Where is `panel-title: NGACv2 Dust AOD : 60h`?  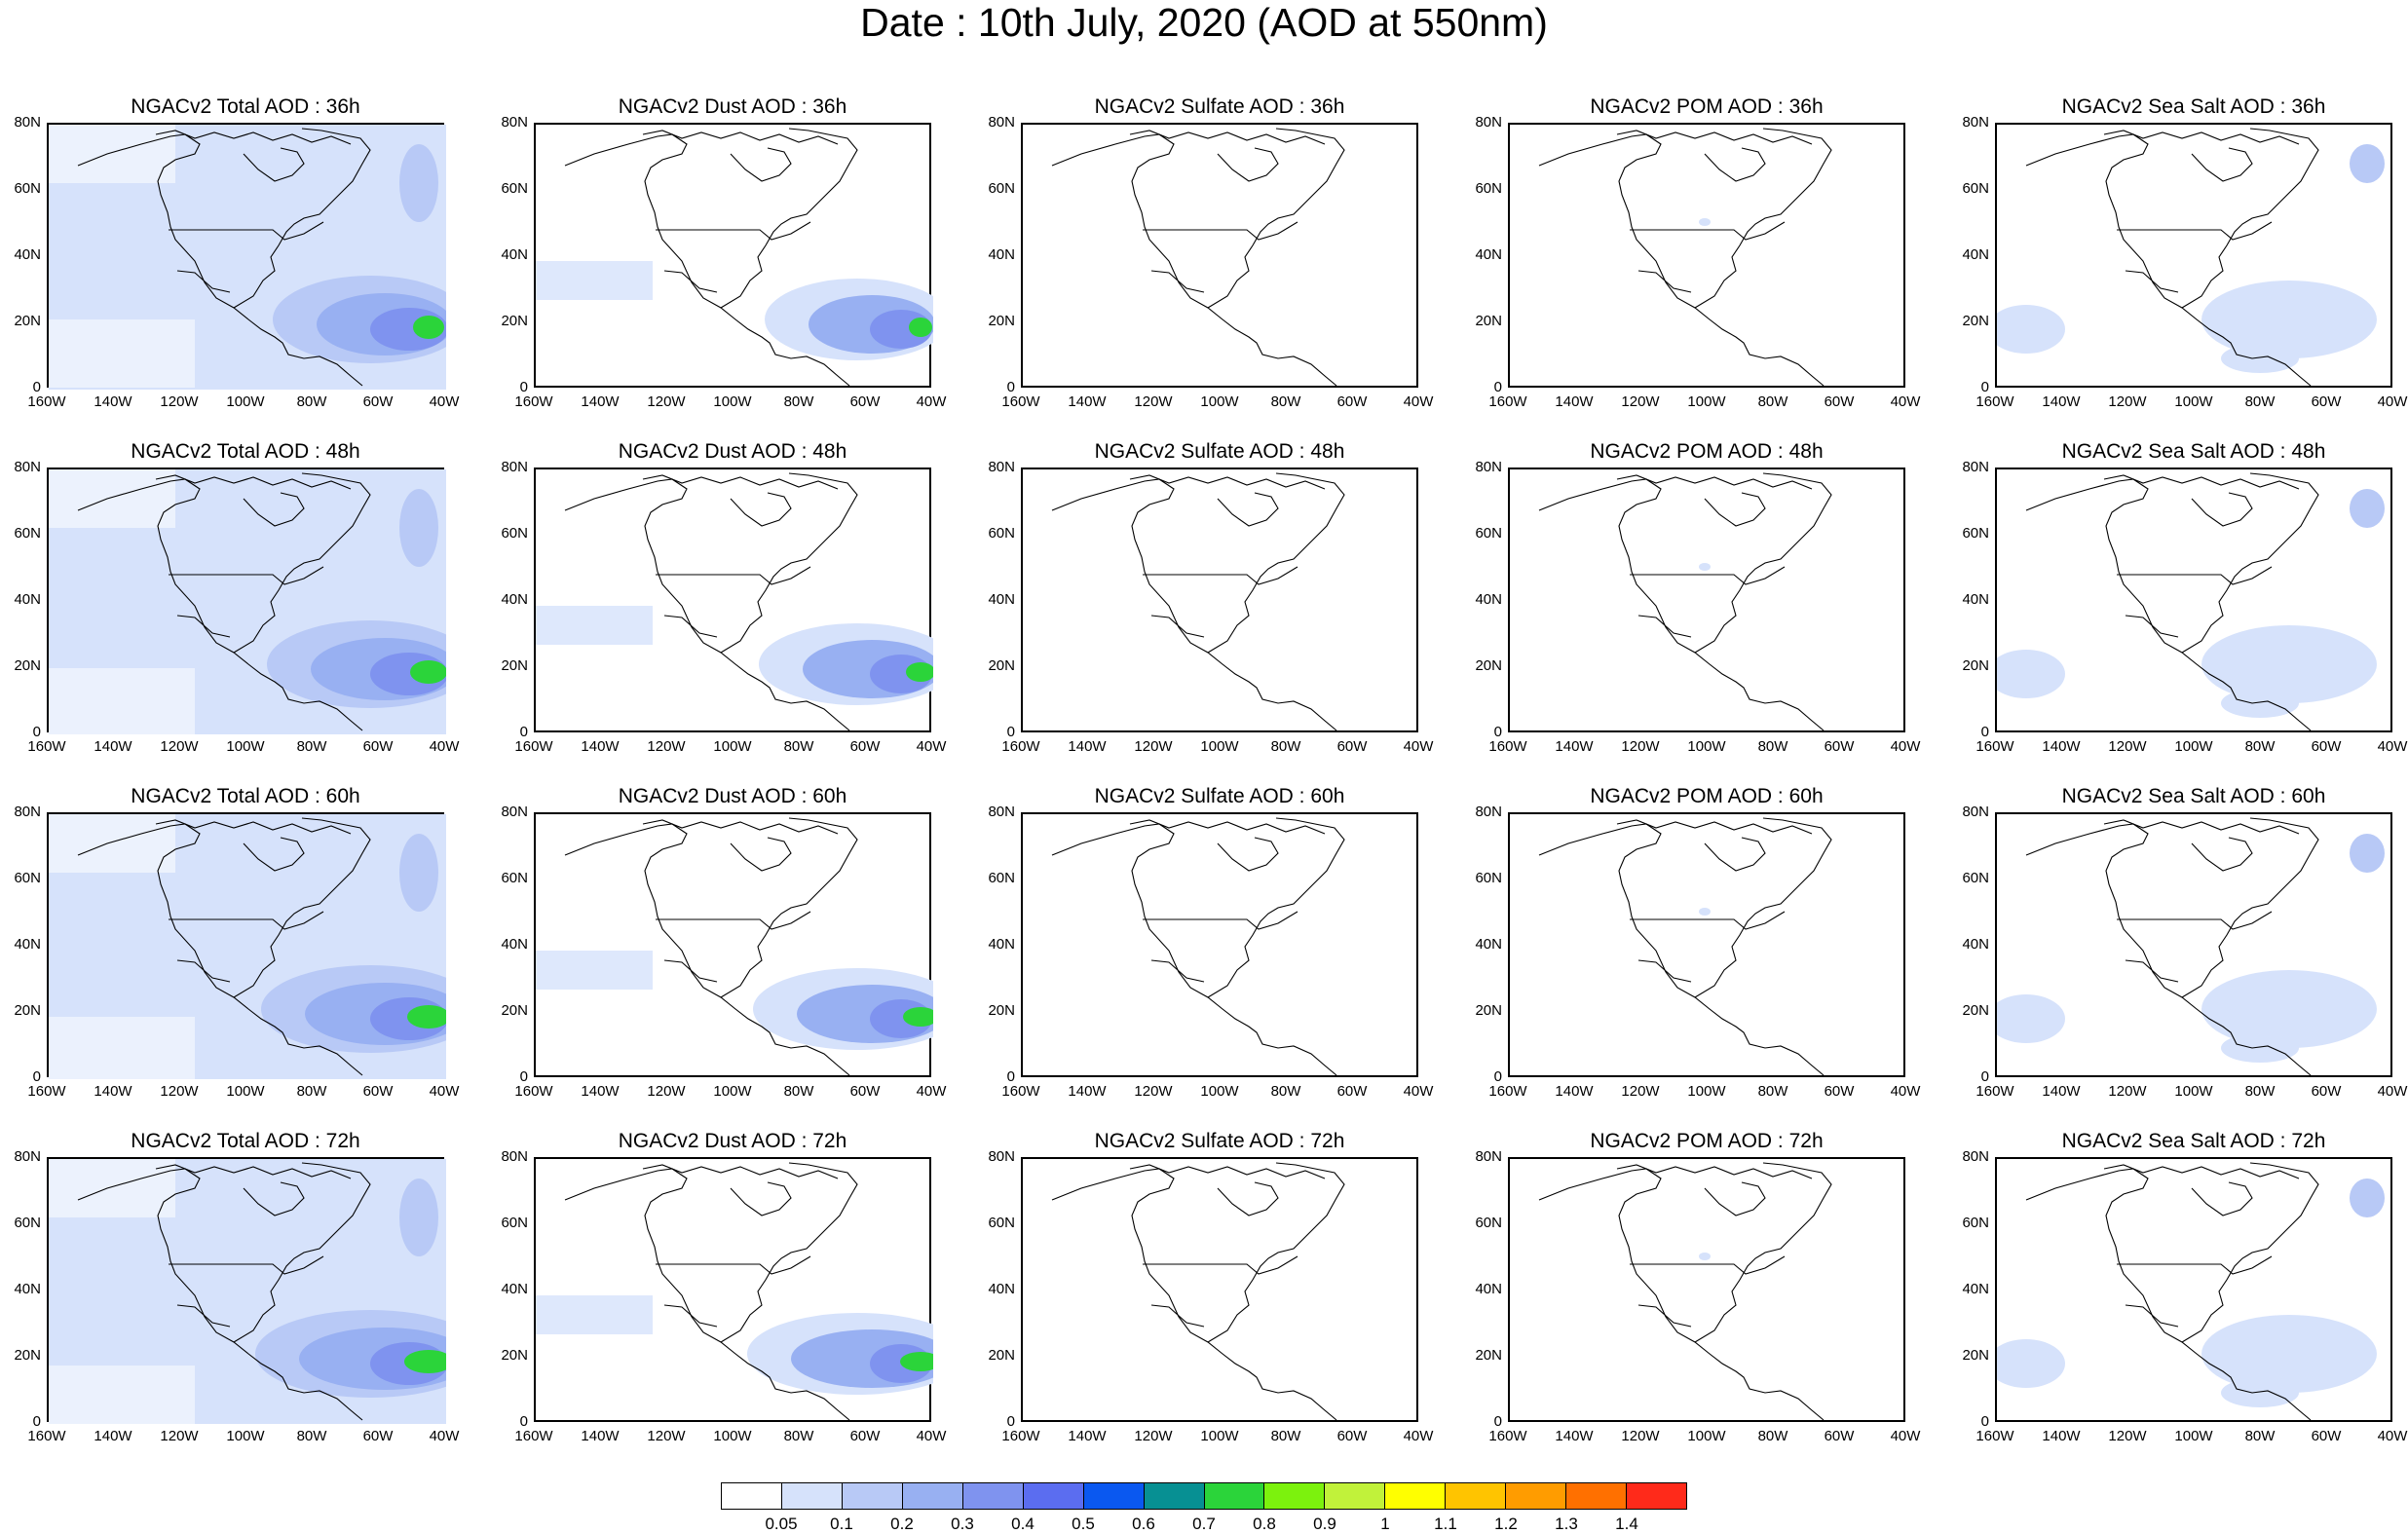
panel-title: NGACv2 Dust AOD : 60h is located at coordinates (732, 796).